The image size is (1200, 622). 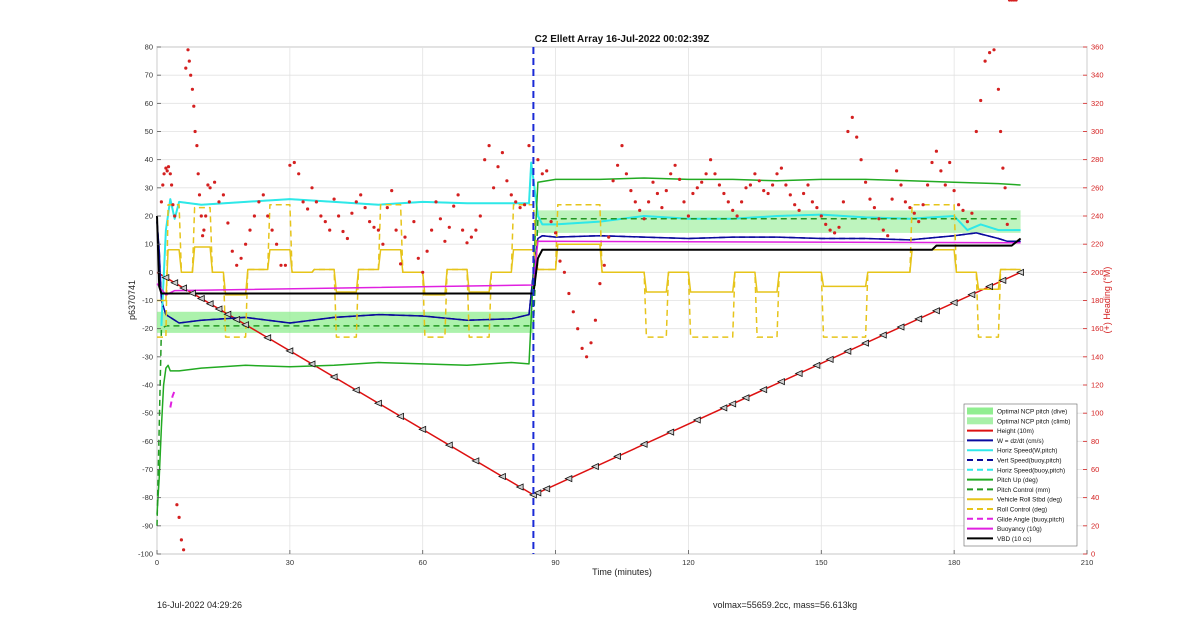 What do you see at coordinates (624, 558) in the screenshot?
I see `x-axis-ticks: 0 30 60 90 120 150 180 210` at bounding box center [624, 558].